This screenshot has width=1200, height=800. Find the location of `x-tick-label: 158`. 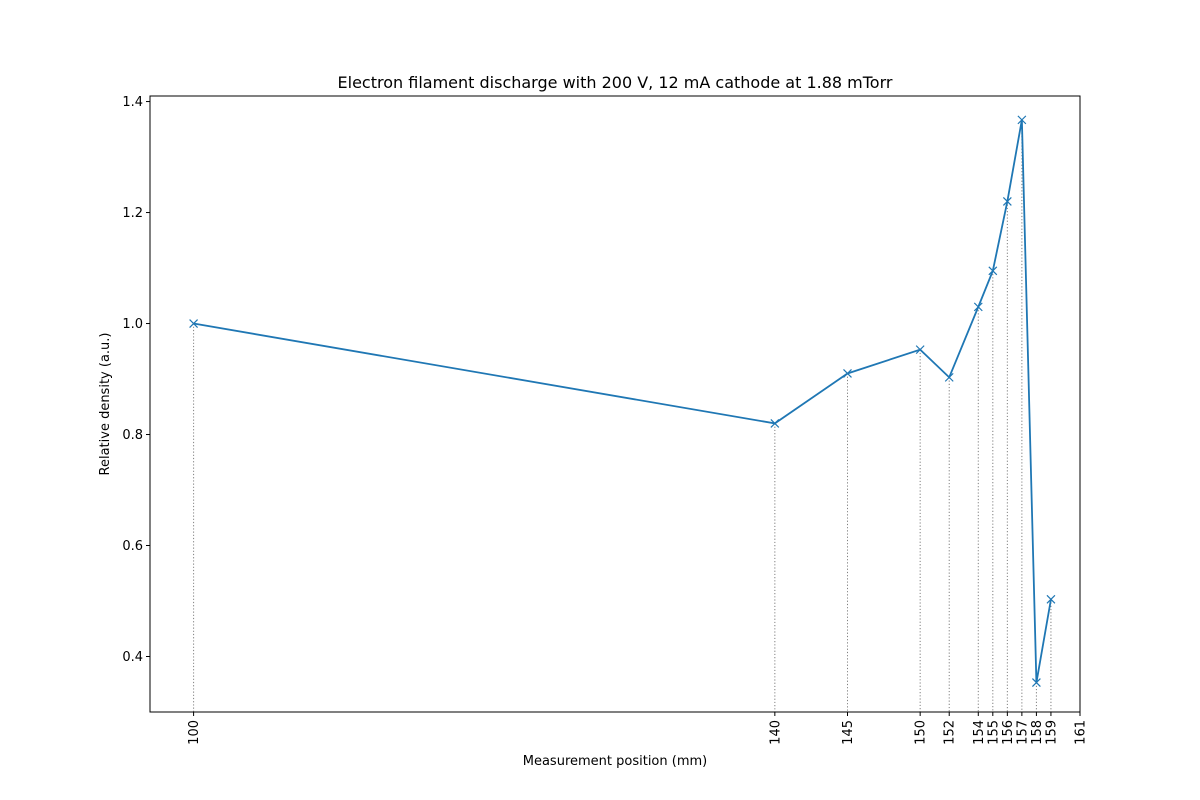

x-tick-label: 158 is located at coordinates (1037, 732).